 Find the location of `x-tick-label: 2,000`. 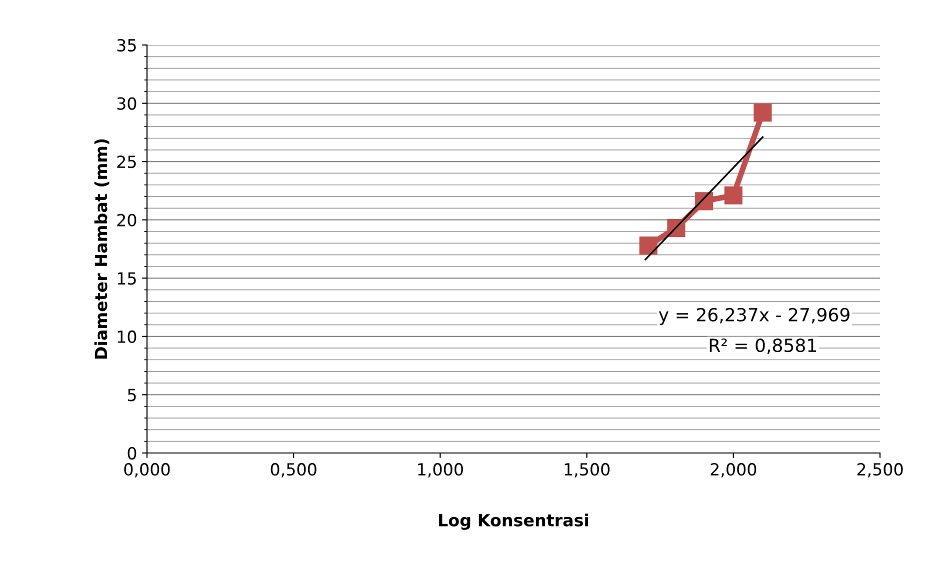

x-tick-label: 2,000 is located at coordinates (733, 470).